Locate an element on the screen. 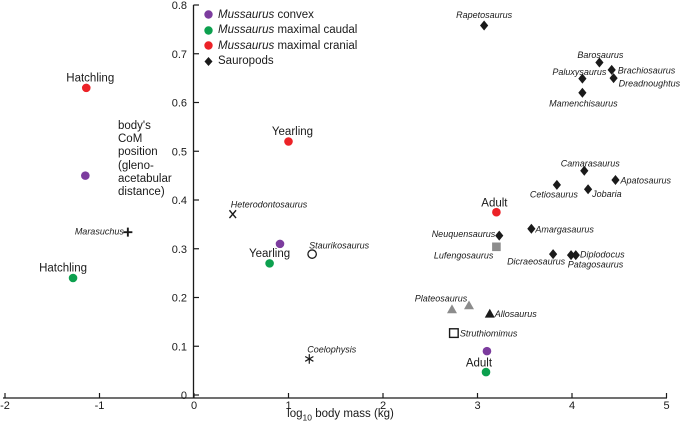 This screenshot has height=434, width=685. asterisk-marker is located at coordinates (309, 359).